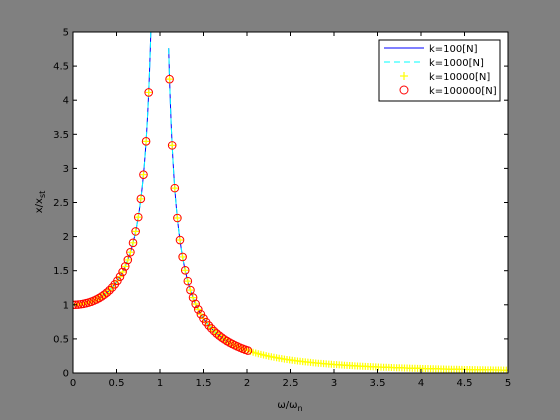  Describe the element at coordinates (247, 383) in the screenshot. I see `x-tick-label: 2` at that location.